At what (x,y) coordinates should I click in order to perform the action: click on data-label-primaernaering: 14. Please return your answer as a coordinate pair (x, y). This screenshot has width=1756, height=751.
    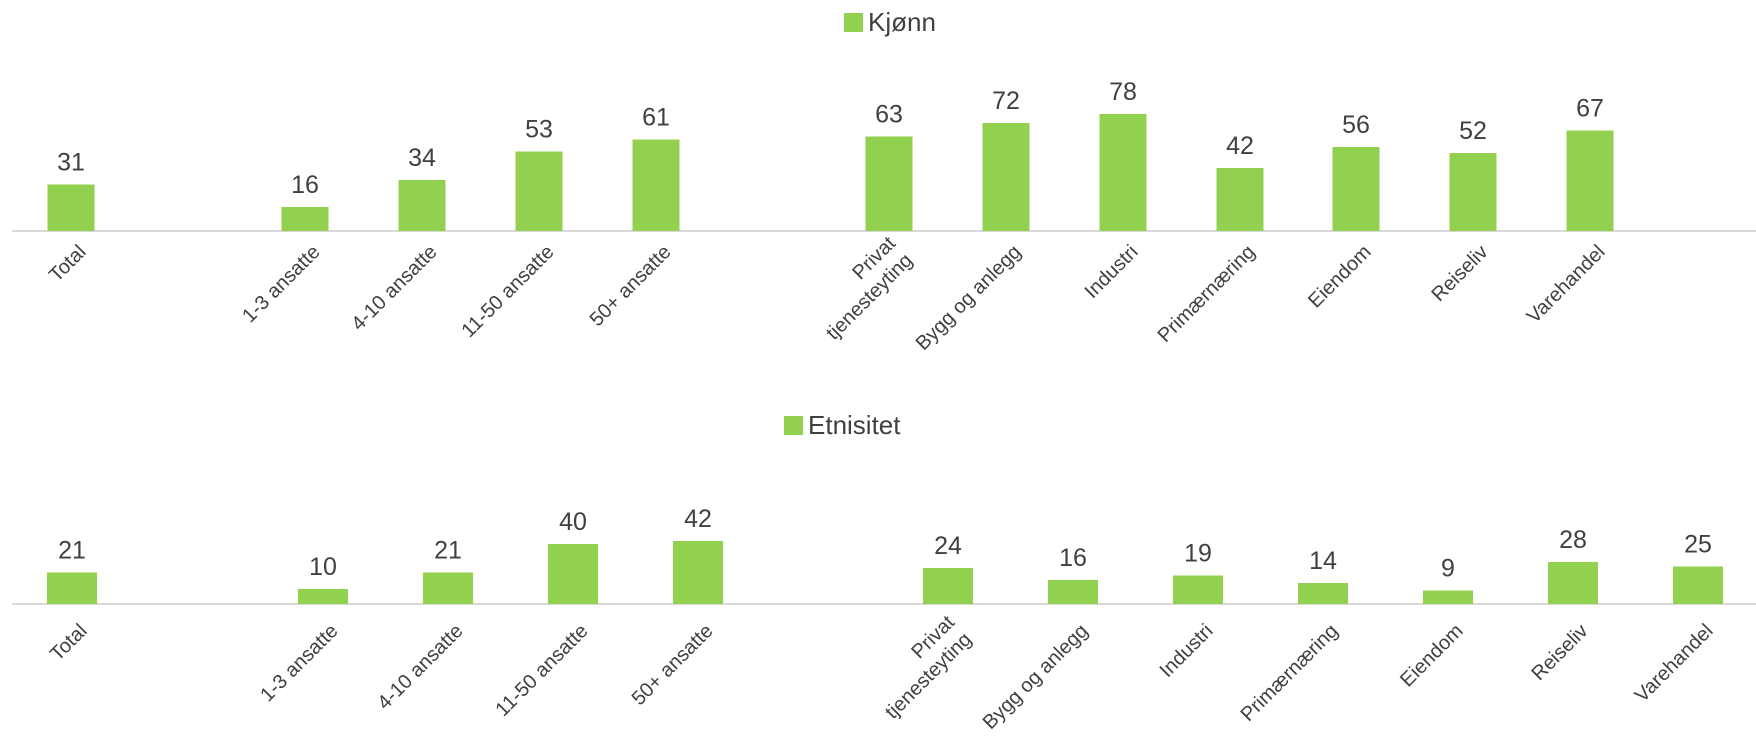
    Looking at the image, I should click on (1323, 561).